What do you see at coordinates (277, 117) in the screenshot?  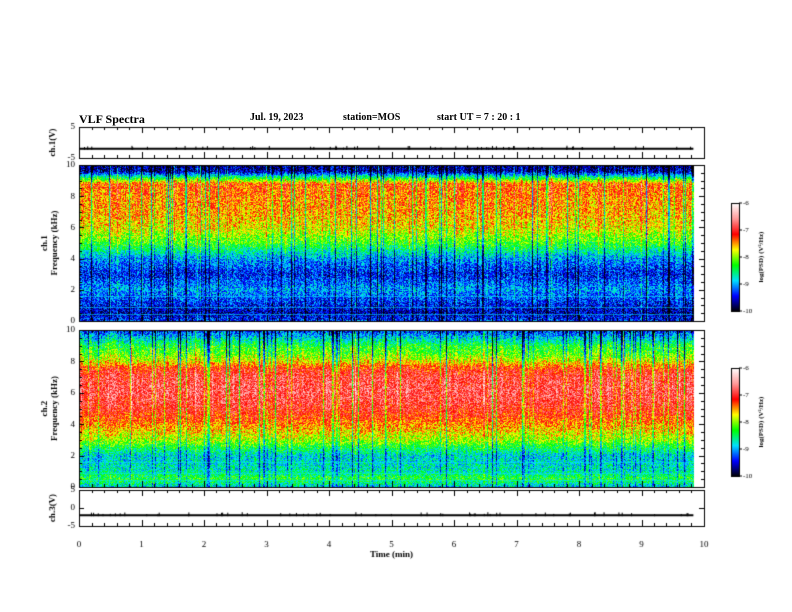 I see `date-label: Jul. 19, 2023` at bounding box center [277, 117].